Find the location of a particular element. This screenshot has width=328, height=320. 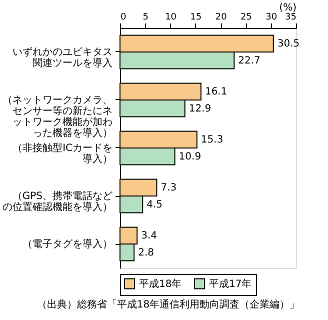

legend-label: 平成18年 is located at coordinates (160, 284).